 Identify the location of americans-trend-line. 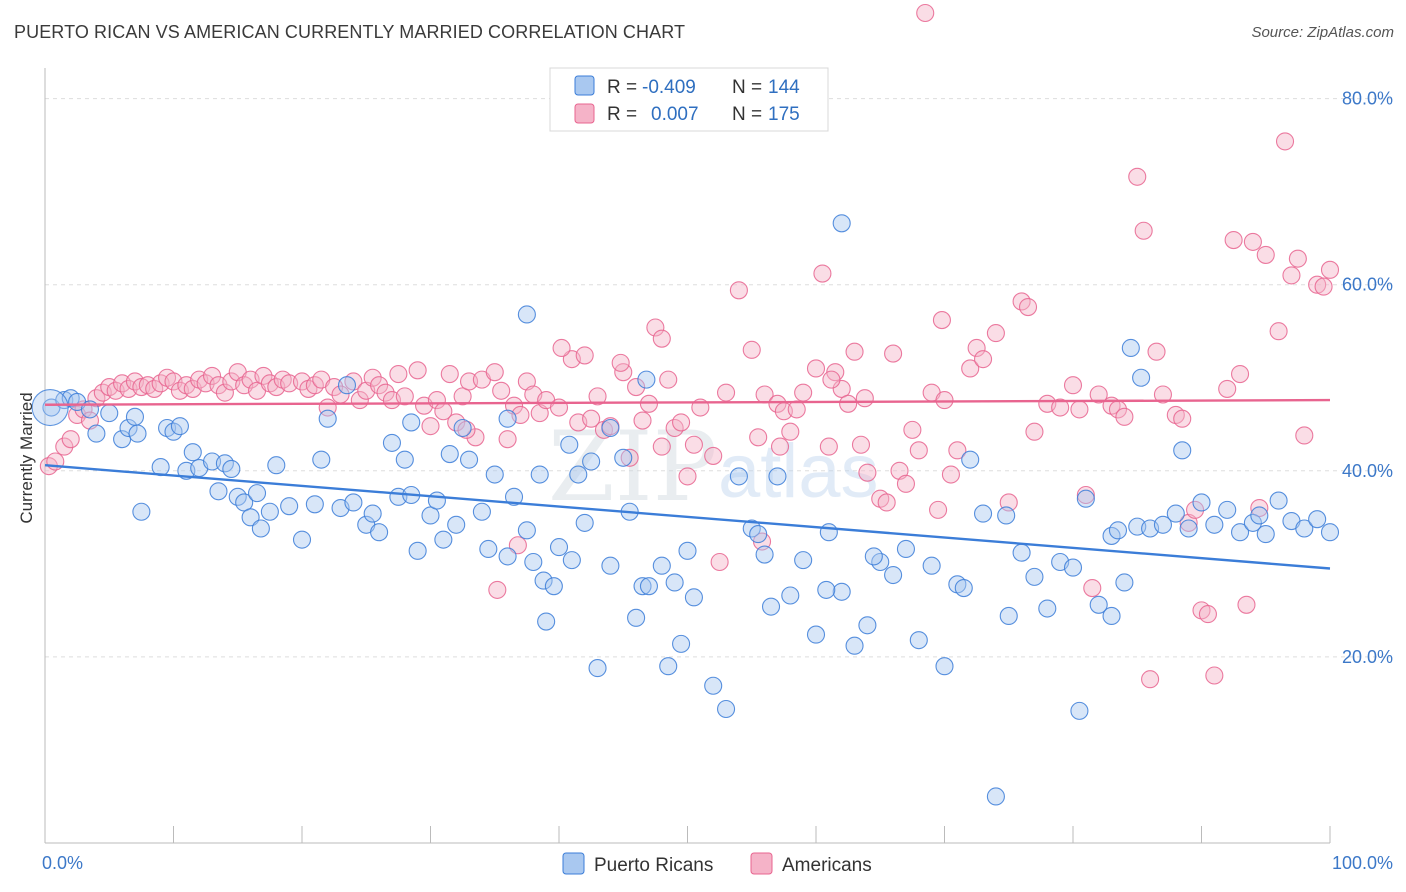
(687, 402).